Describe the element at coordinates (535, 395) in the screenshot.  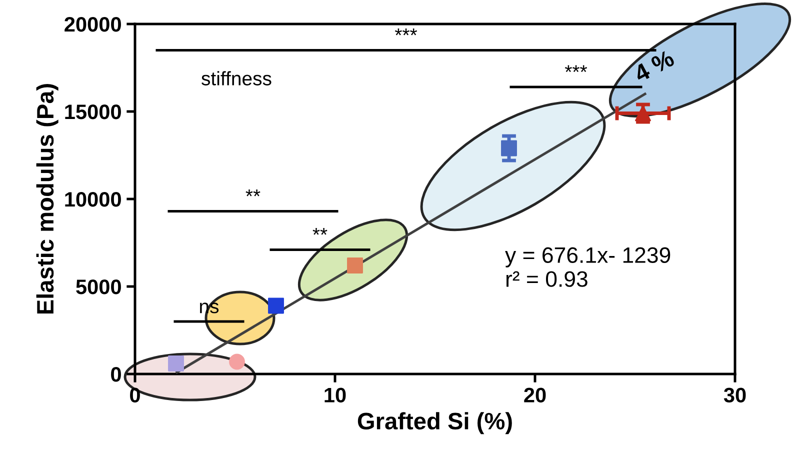
I see `x-tick-label: 20` at that location.